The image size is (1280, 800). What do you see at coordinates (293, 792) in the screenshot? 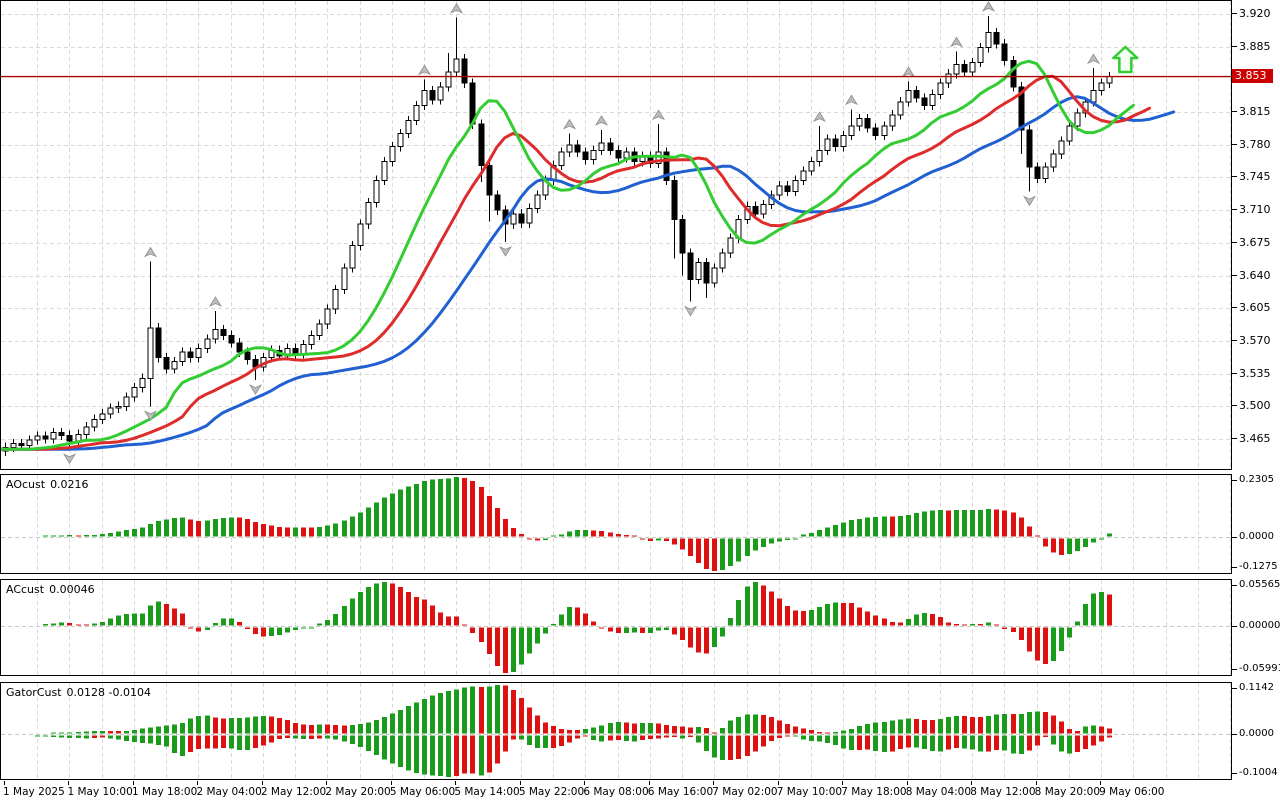
I see `time-label: 2 May 12:00` at bounding box center [293, 792].